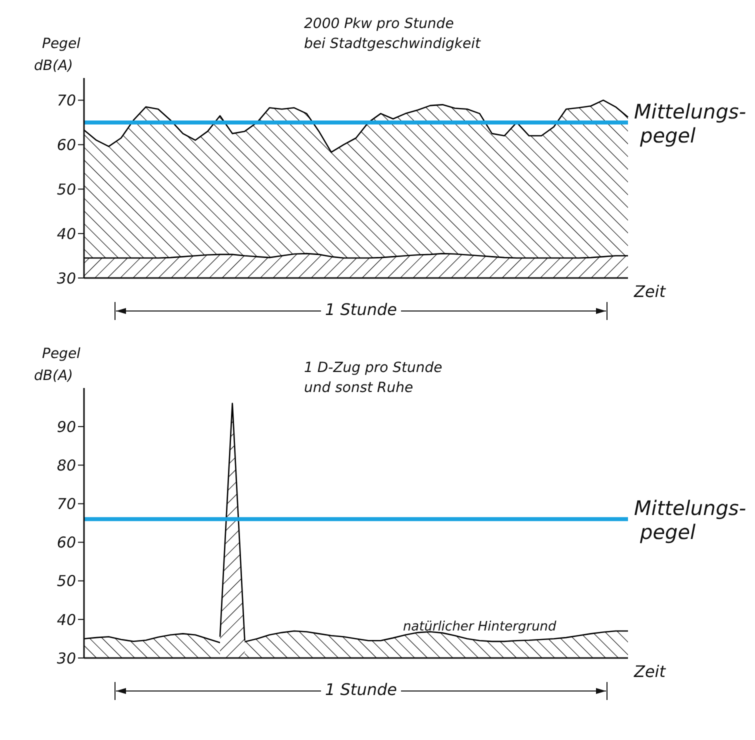  What do you see at coordinates (392, 44) in the screenshot?
I see `chart-subtitle: bei Stadtgeschwindigkeit` at bounding box center [392, 44].